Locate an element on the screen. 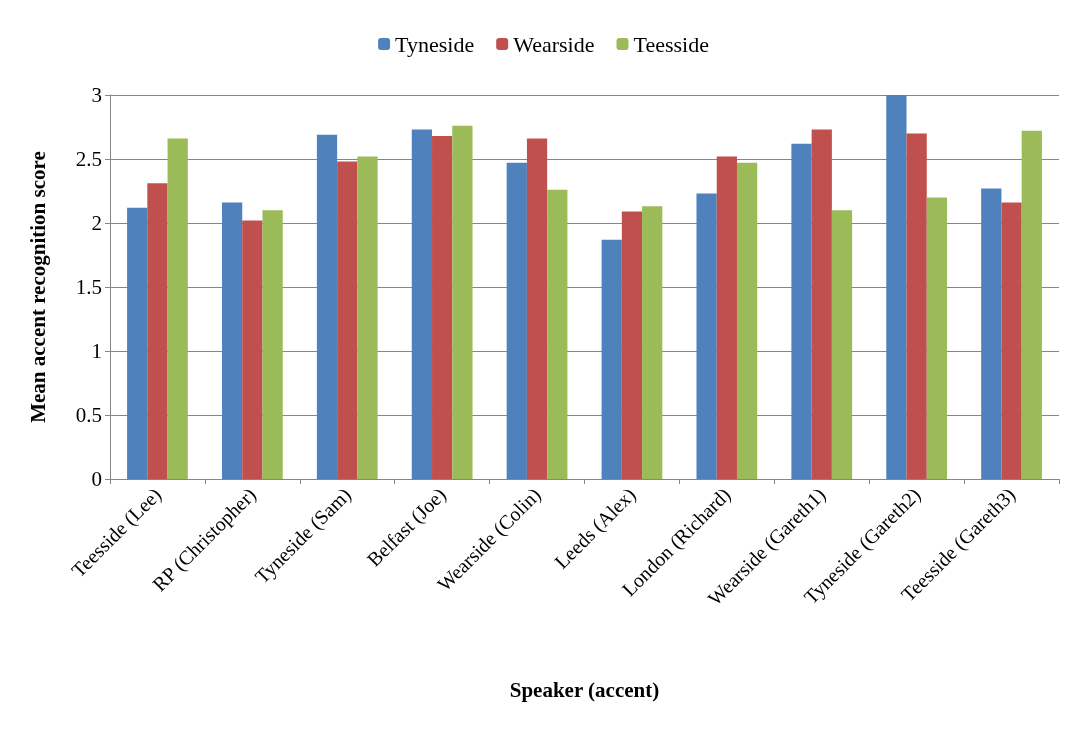 The height and width of the screenshot is (733, 1087). y-tick-label: 3 is located at coordinates (96, 95).